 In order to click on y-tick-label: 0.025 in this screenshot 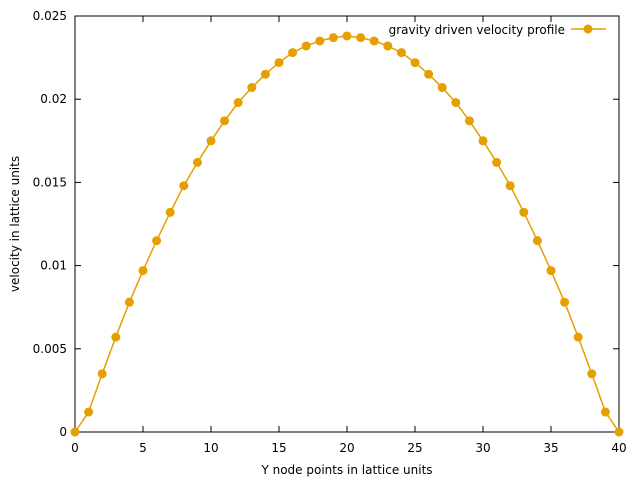, I will do `click(50, 16)`.